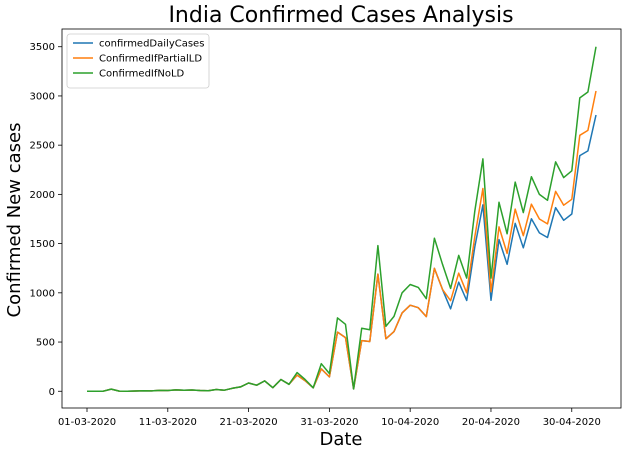 The height and width of the screenshot is (455, 626). What do you see at coordinates (87, 422) in the screenshot?
I see `x-tick-label: 01-03-2020` at bounding box center [87, 422].